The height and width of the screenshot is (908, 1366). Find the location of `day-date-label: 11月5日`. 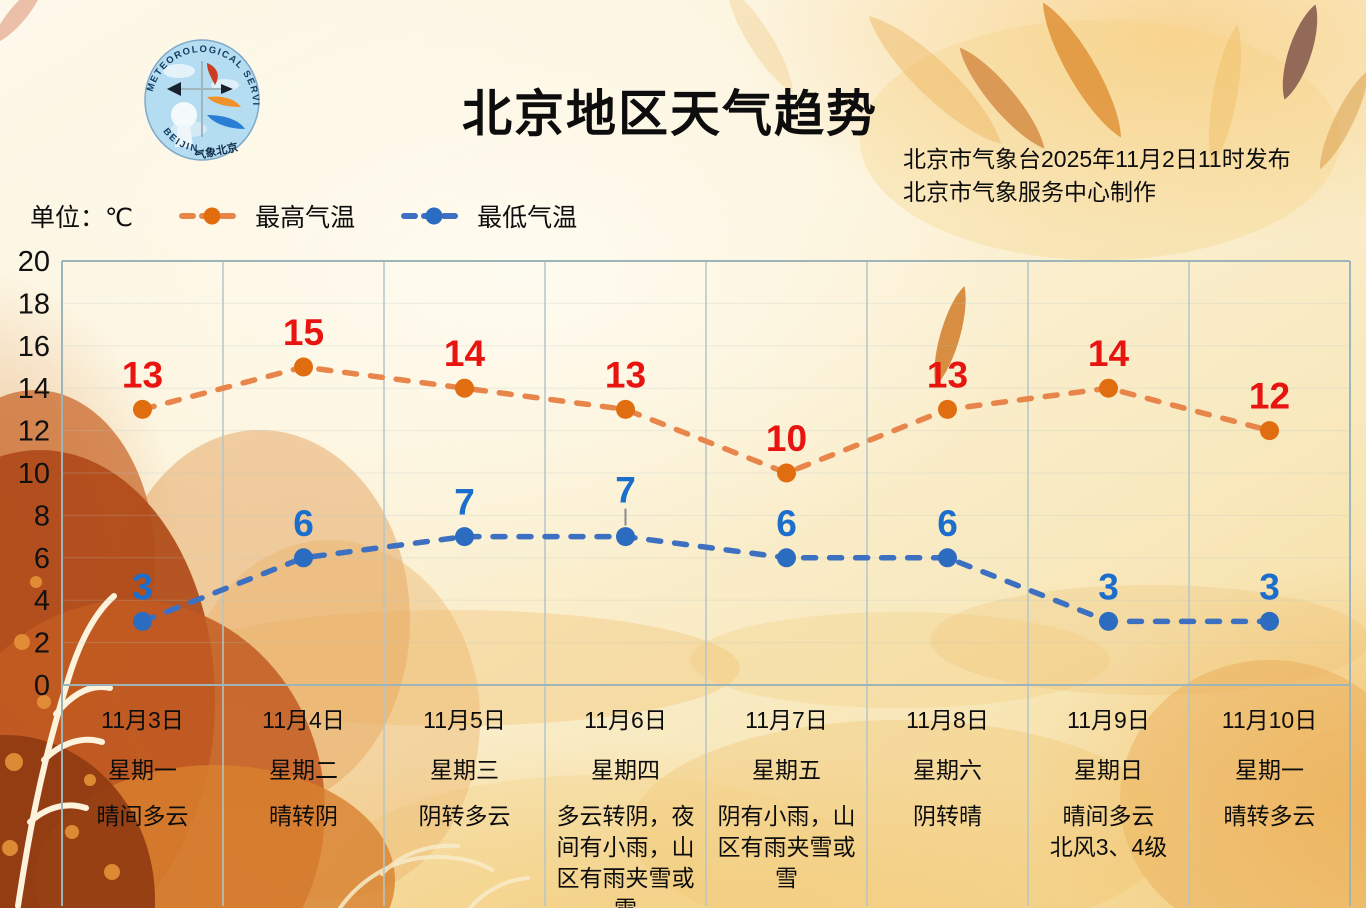

day-date-label: 11月5日 is located at coordinates (464, 720).